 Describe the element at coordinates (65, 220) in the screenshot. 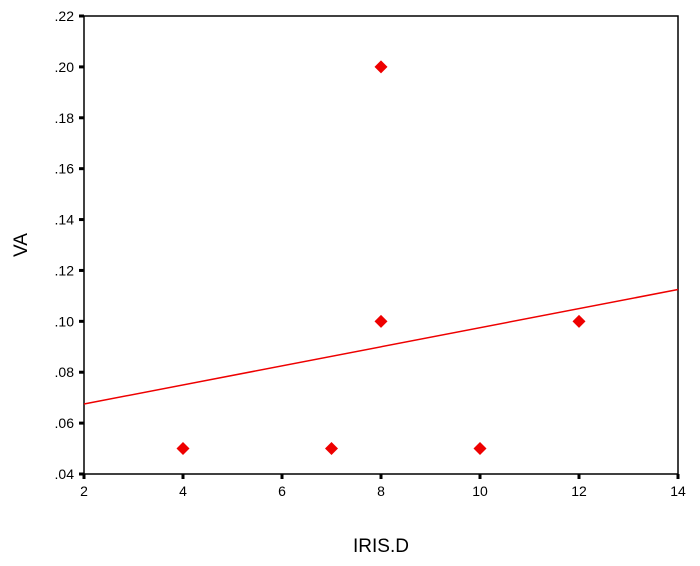

I see `y-tick-label: .14` at that location.